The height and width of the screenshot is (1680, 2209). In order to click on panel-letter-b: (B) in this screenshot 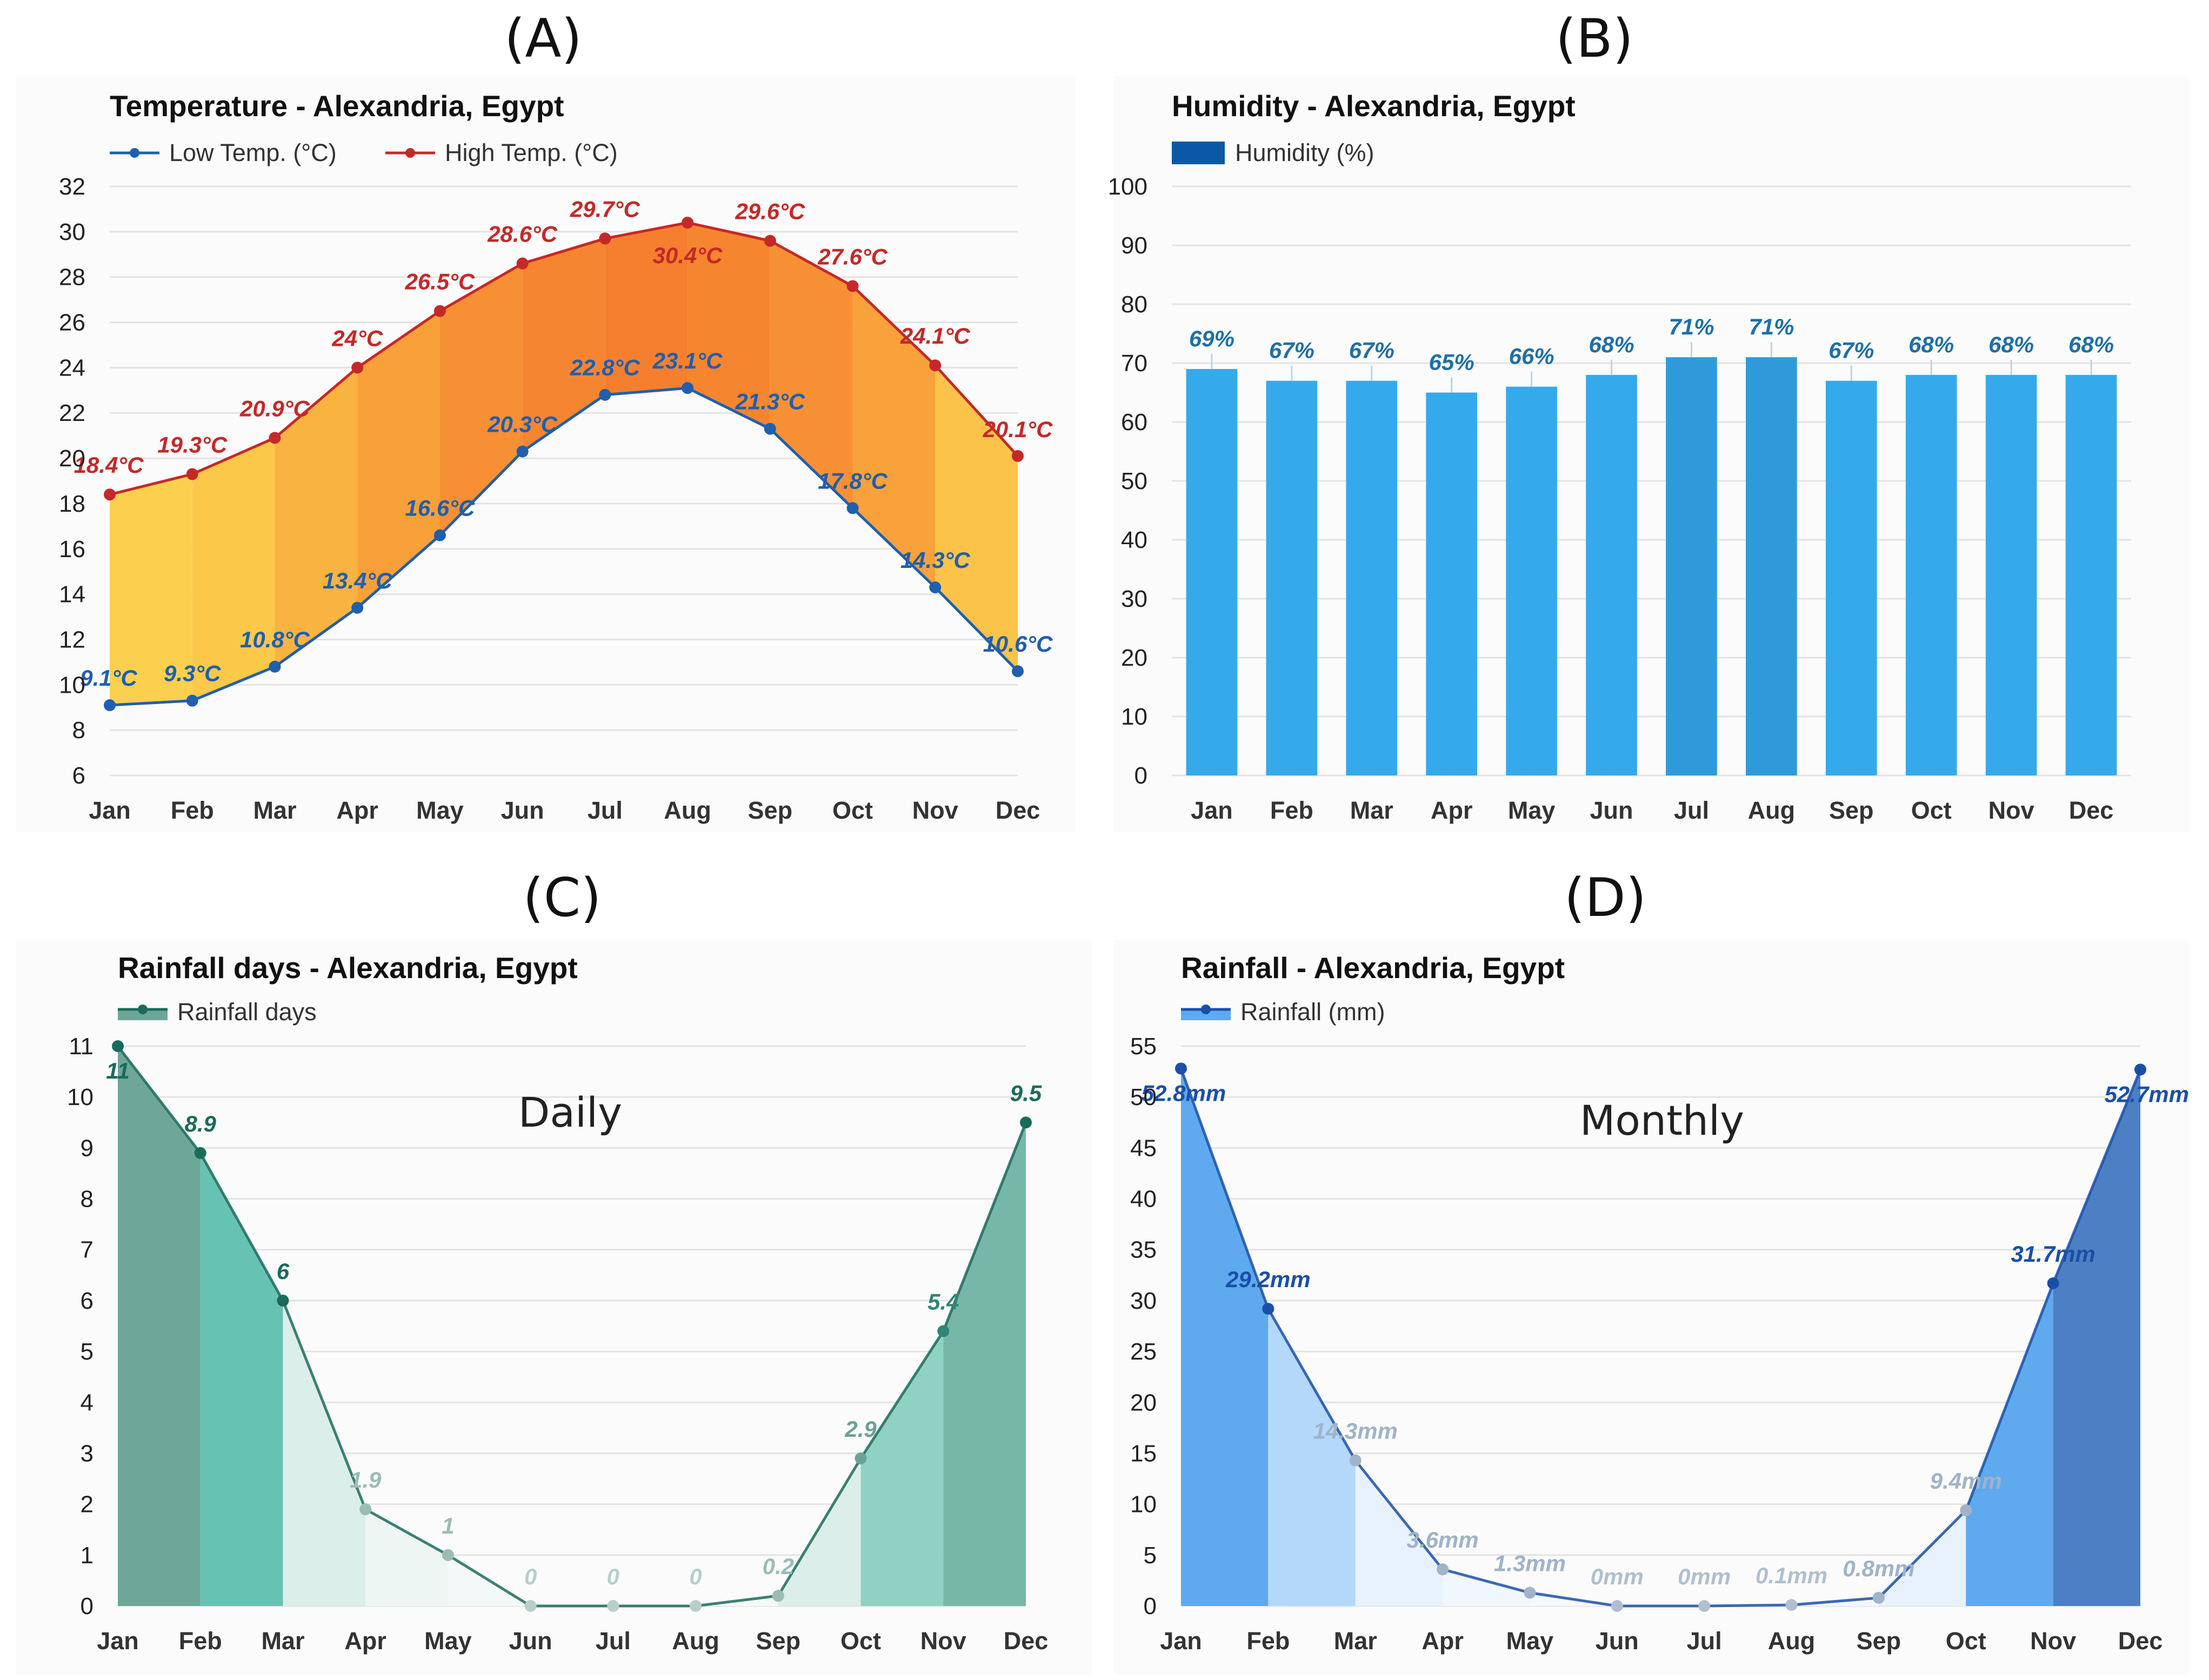, I will do `click(1594, 39)`.